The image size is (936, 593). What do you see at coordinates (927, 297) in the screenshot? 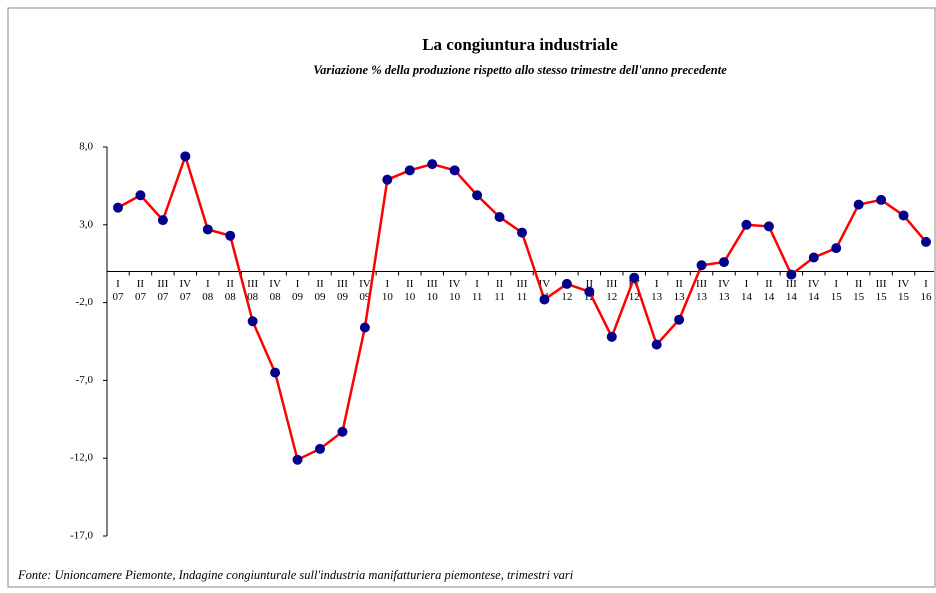
I see `x-tick-label: 16` at bounding box center [927, 297].